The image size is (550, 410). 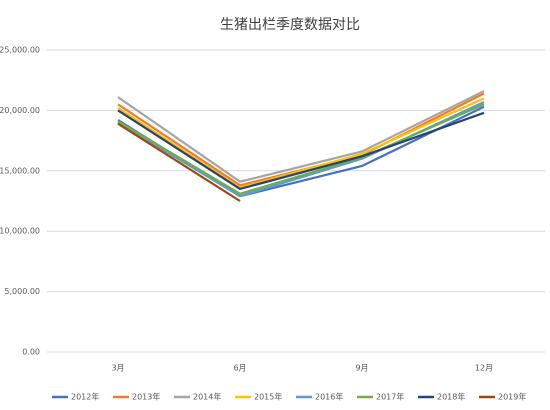 What do you see at coordinates (146, 397) in the screenshot?
I see `legend-label: 2013年` at bounding box center [146, 397].